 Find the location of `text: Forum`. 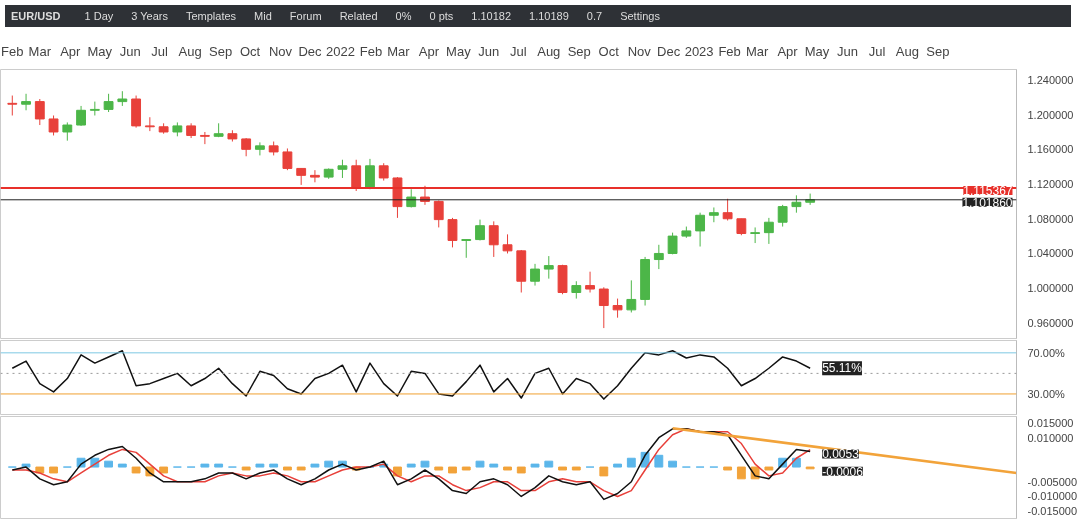

text: Forum is located at coordinates (305, 16).